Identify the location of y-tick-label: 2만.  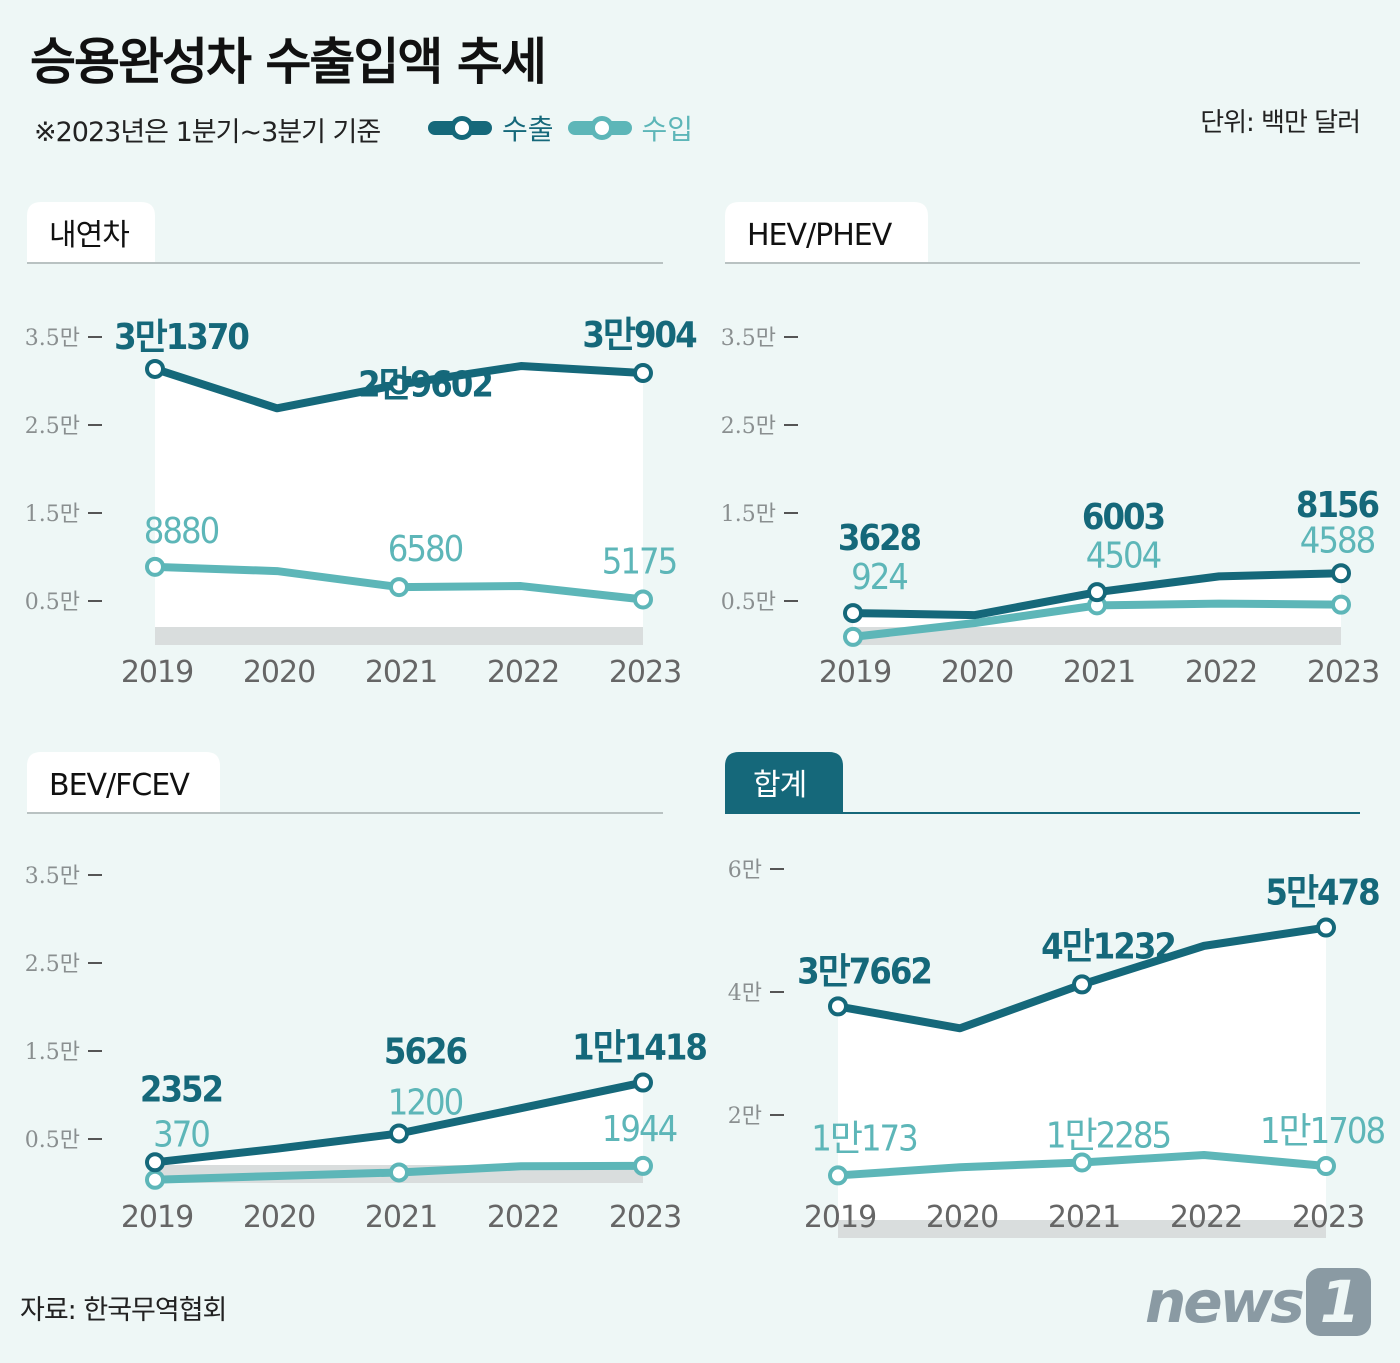
(745, 1116).